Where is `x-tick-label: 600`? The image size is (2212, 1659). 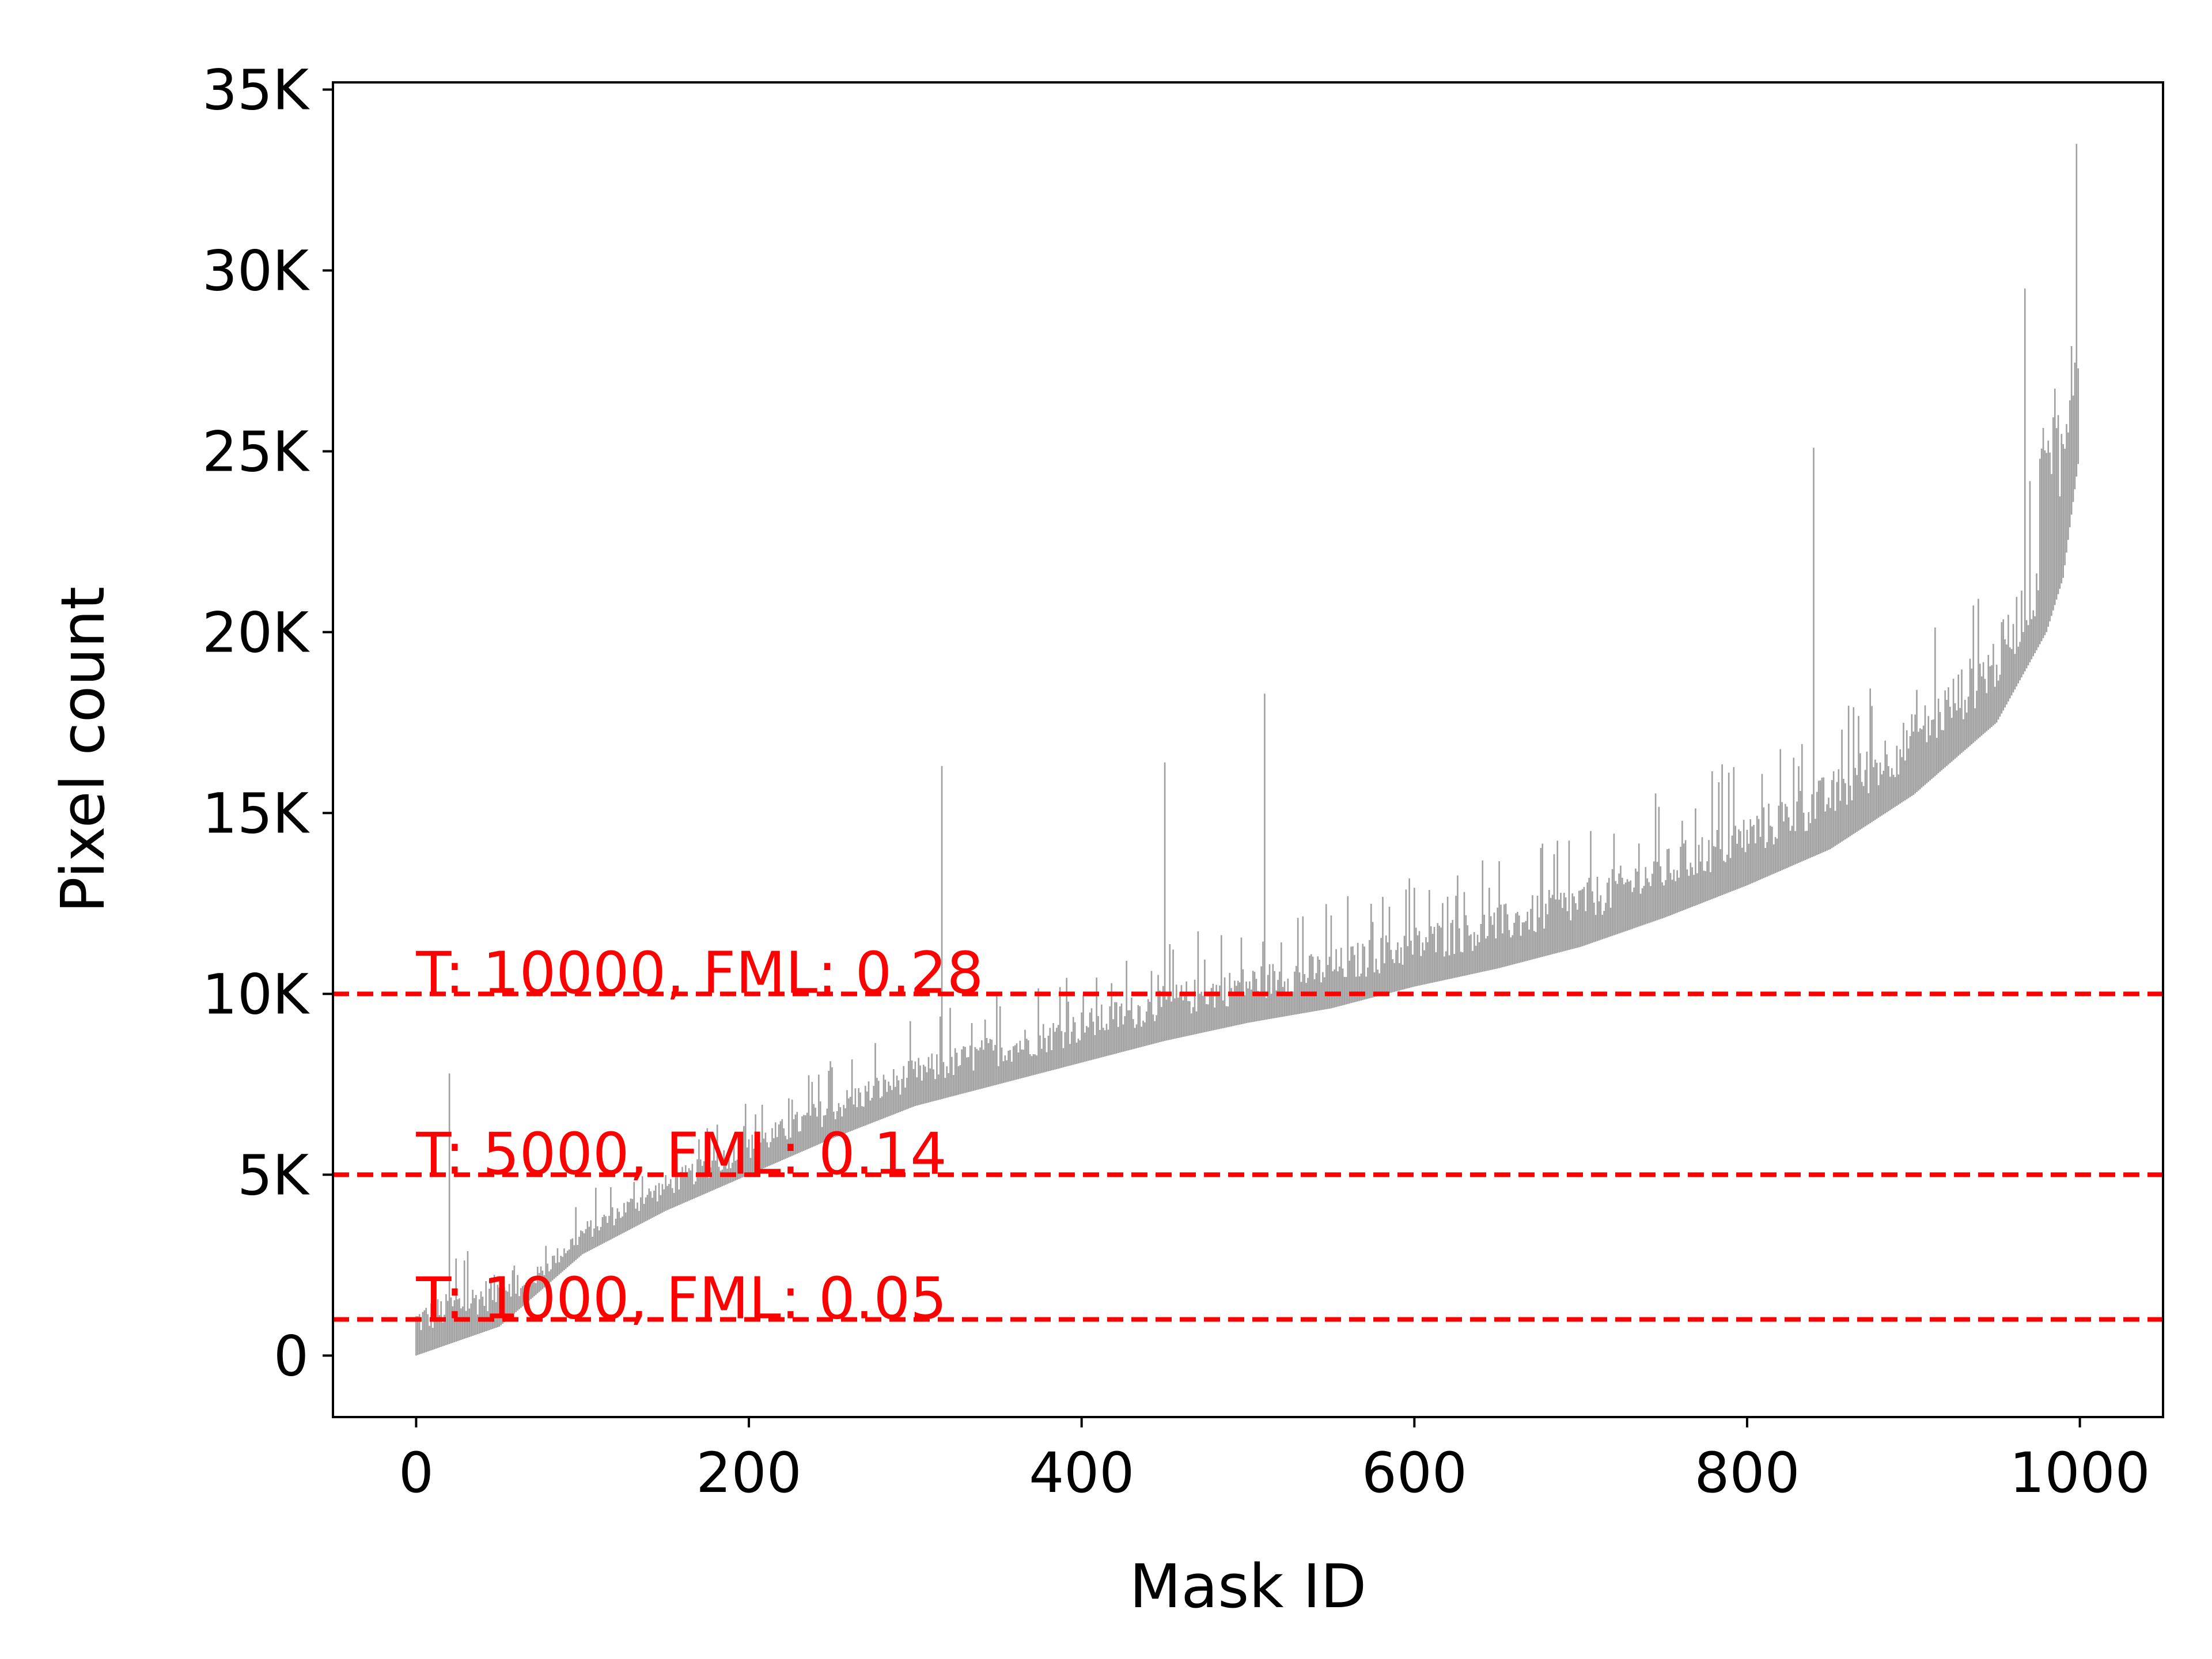
x-tick-label: 600 is located at coordinates (1414, 1473).